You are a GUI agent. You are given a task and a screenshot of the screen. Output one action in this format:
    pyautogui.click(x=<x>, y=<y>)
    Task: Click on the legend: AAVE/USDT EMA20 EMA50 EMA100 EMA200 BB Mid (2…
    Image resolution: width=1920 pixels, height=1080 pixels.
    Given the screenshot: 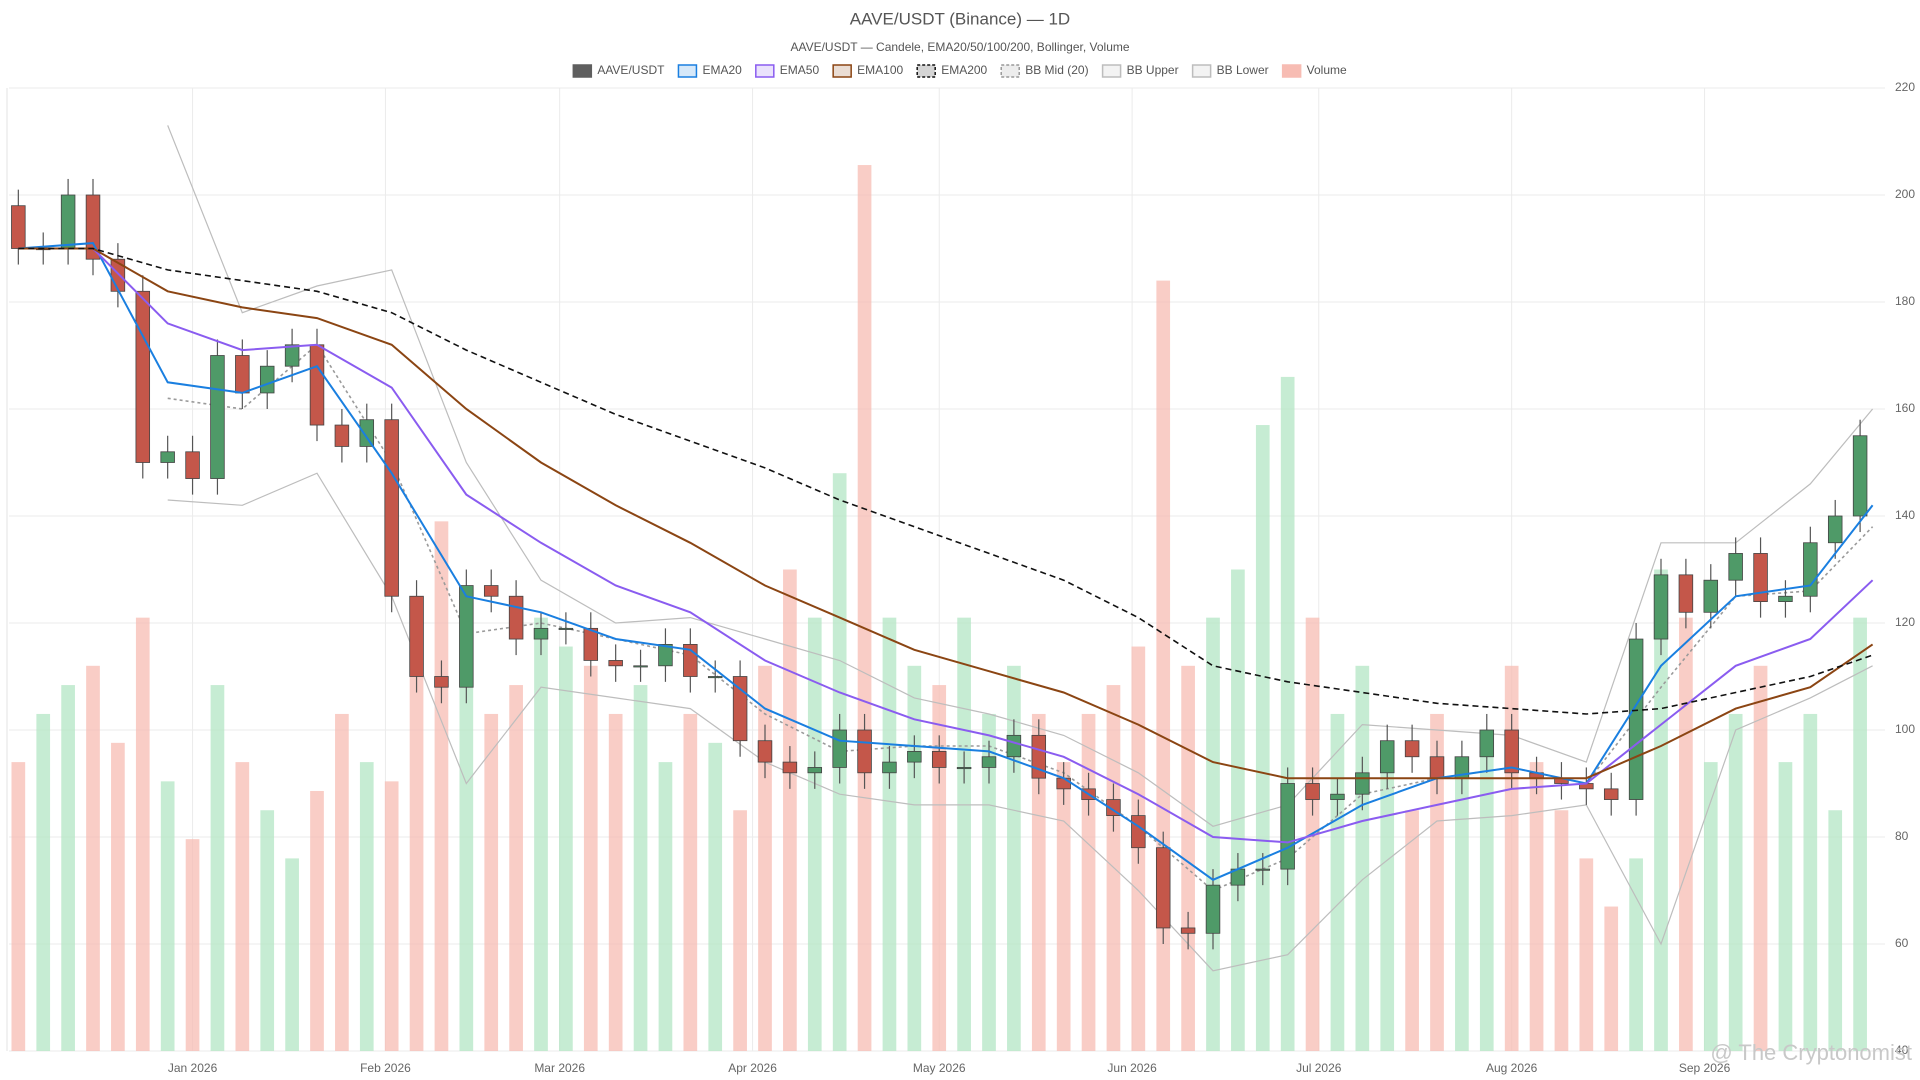 What is the action you would take?
    pyautogui.click(x=959, y=70)
    